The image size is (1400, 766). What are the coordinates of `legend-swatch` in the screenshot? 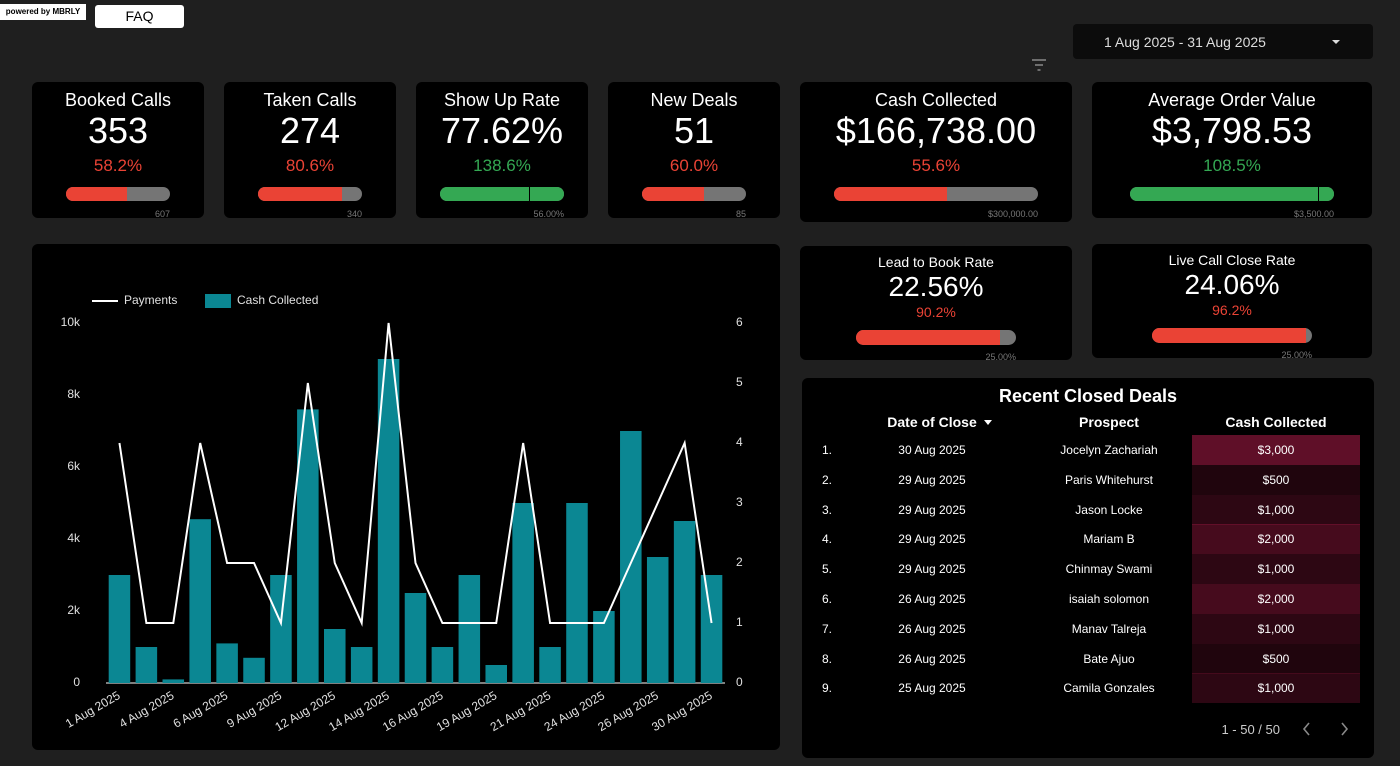 It's located at (218, 301).